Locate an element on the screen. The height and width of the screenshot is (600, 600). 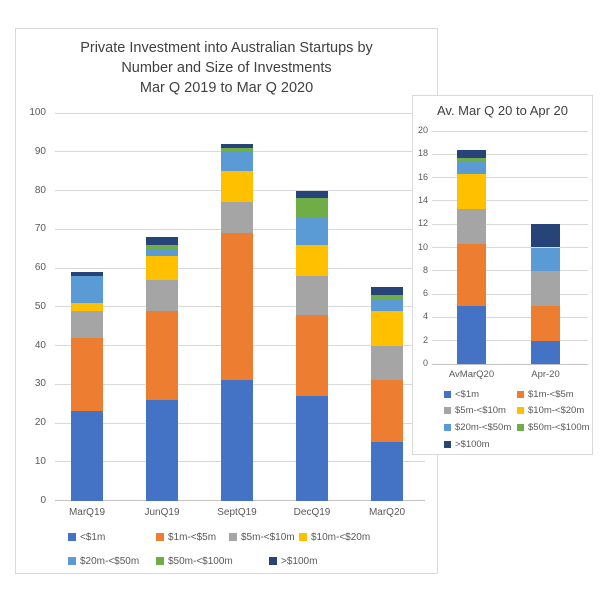
main-chart-title-line2: Number and Size of Investments is located at coordinates (226, 68).